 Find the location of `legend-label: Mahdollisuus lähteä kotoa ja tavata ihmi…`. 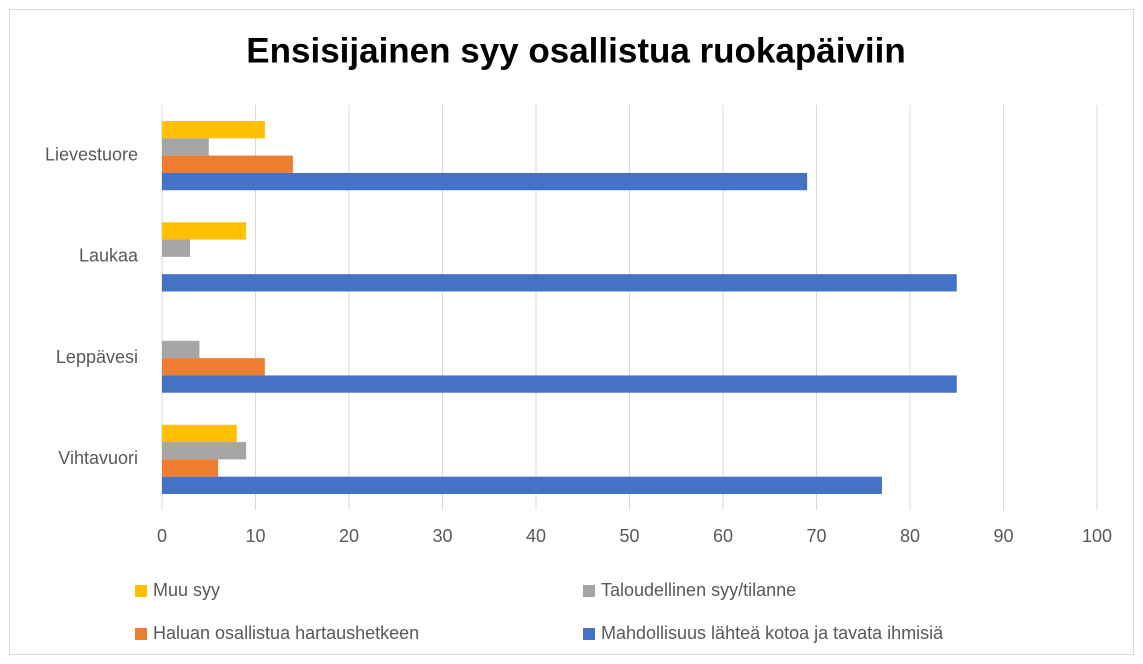

legend-label: Mahdollisuus lähteä kotoa ja tavata ihmi… is located at coordinates (772, 633).